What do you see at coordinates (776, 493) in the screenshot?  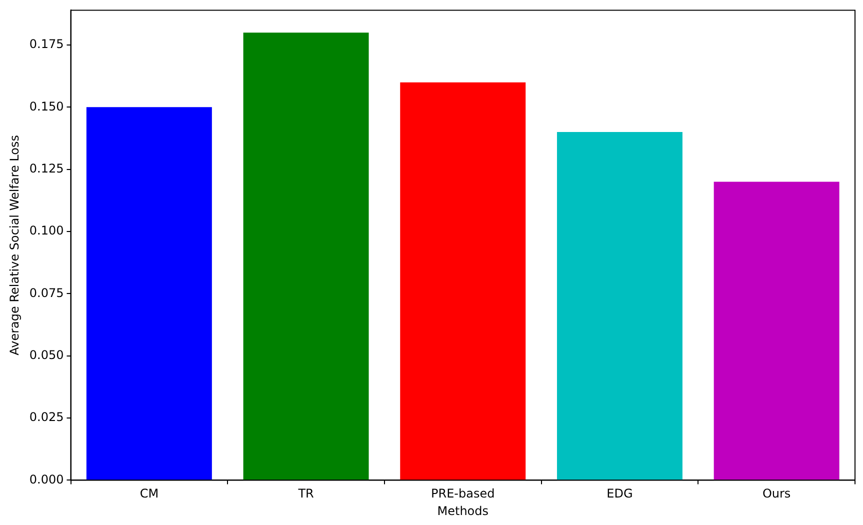 I see `x-tick-label: Ours` at bounding box center [776, 493].